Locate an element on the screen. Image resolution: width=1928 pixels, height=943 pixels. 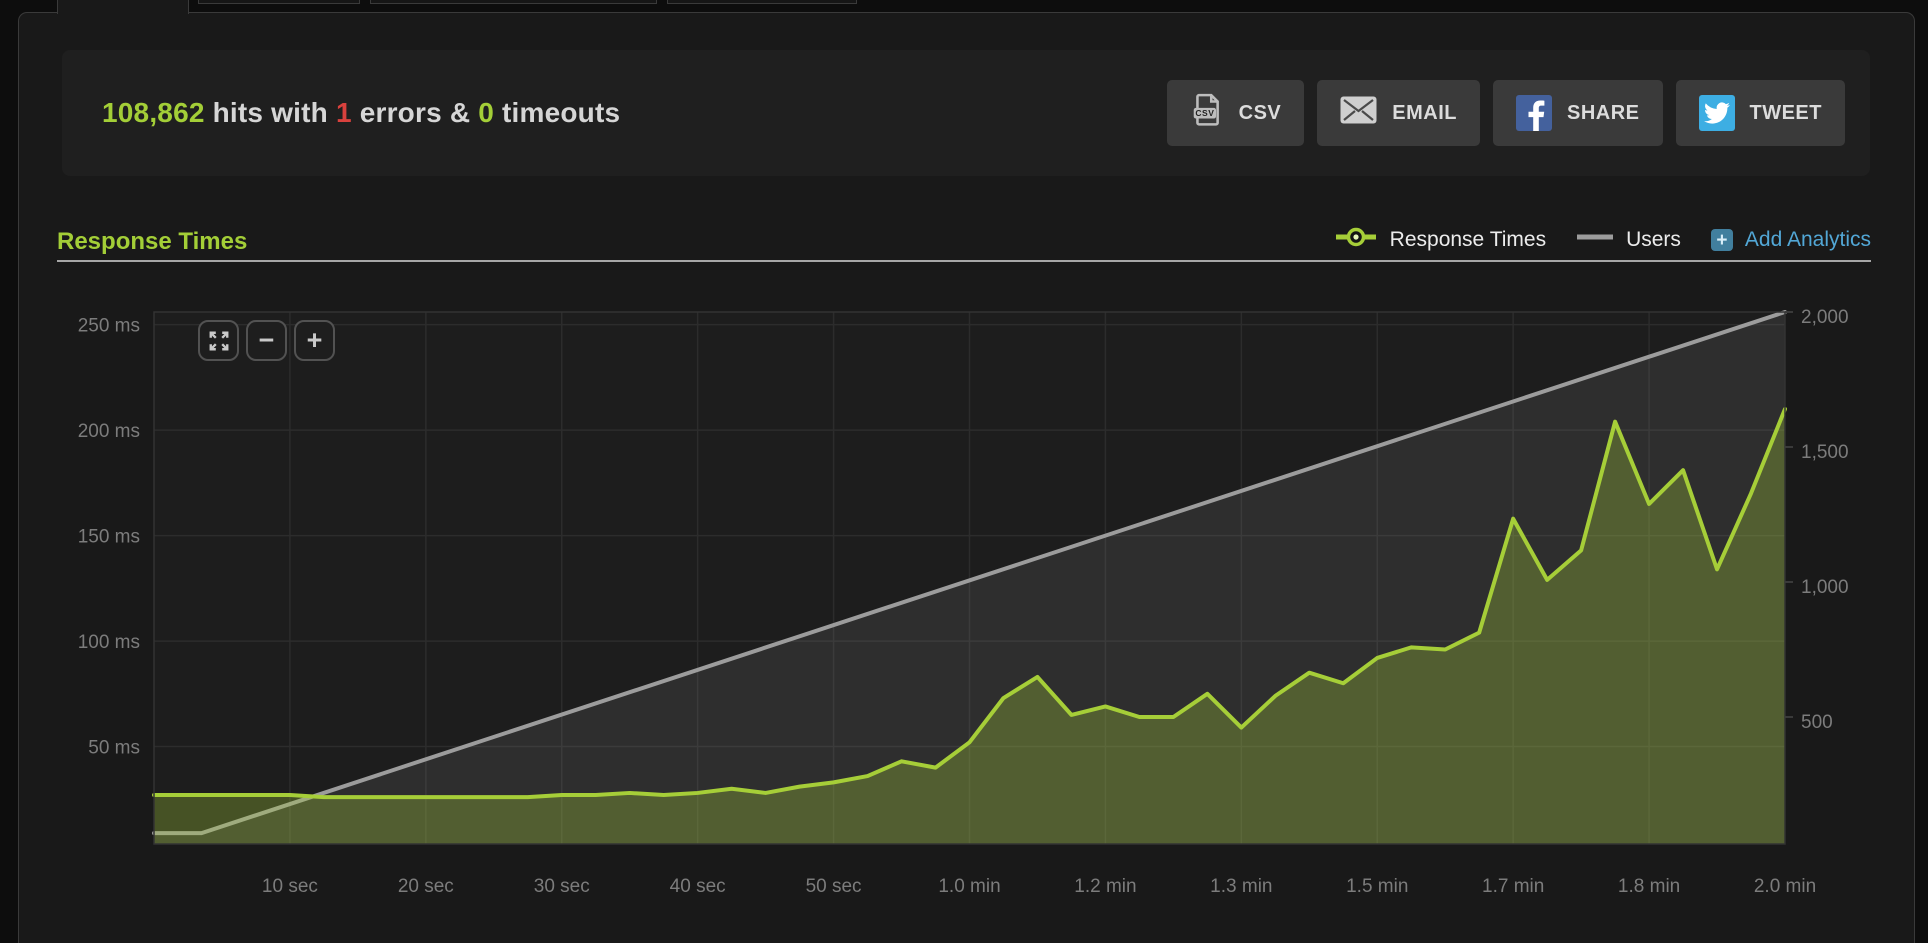
tweet-button: TWEET is located at coordinates (1760, 113).